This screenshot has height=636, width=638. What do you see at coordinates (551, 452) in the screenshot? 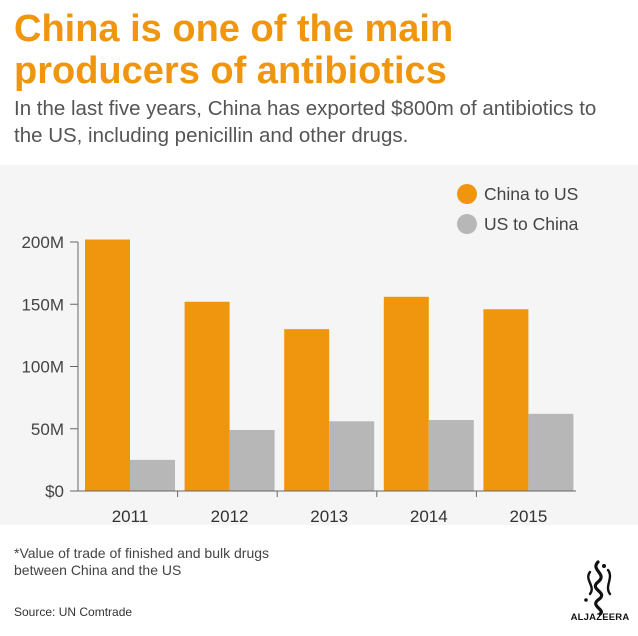
I see `bar-us-to-china-2015` at bounding box center [551, 452].